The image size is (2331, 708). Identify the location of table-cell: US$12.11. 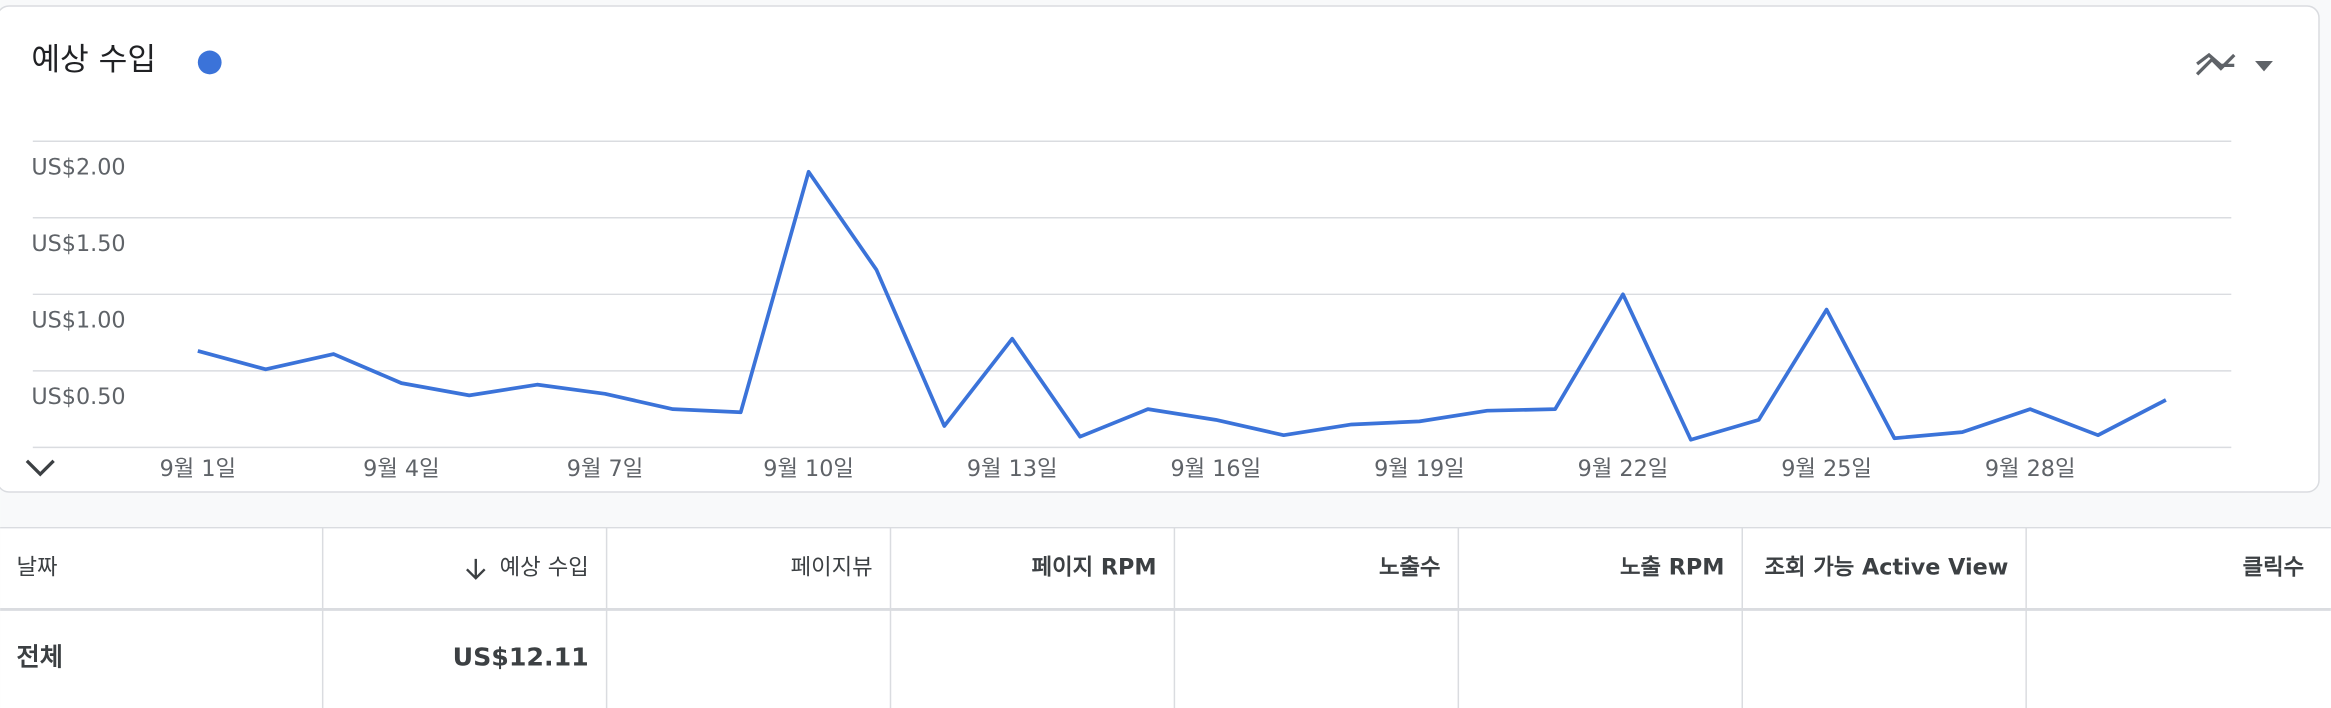
(521, 657).